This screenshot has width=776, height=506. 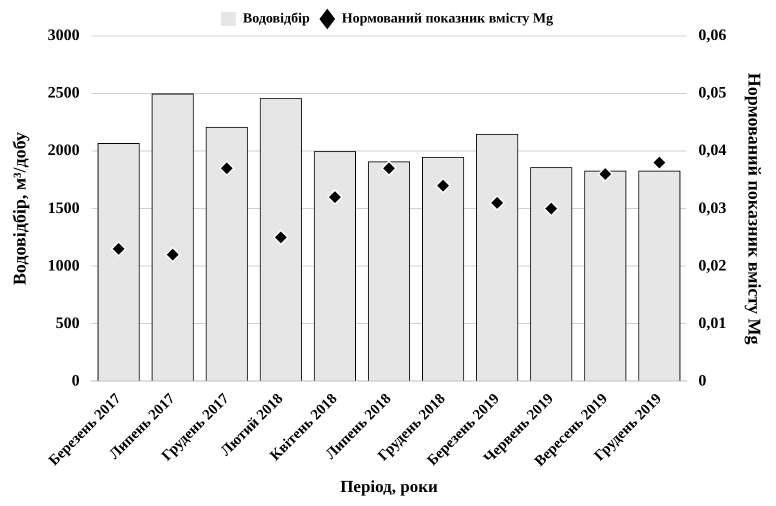 What do you see at coordinates (712, 265) in the screenshot?
I see `y2-tick-label: 0,02` at bounding box center [712, 265].